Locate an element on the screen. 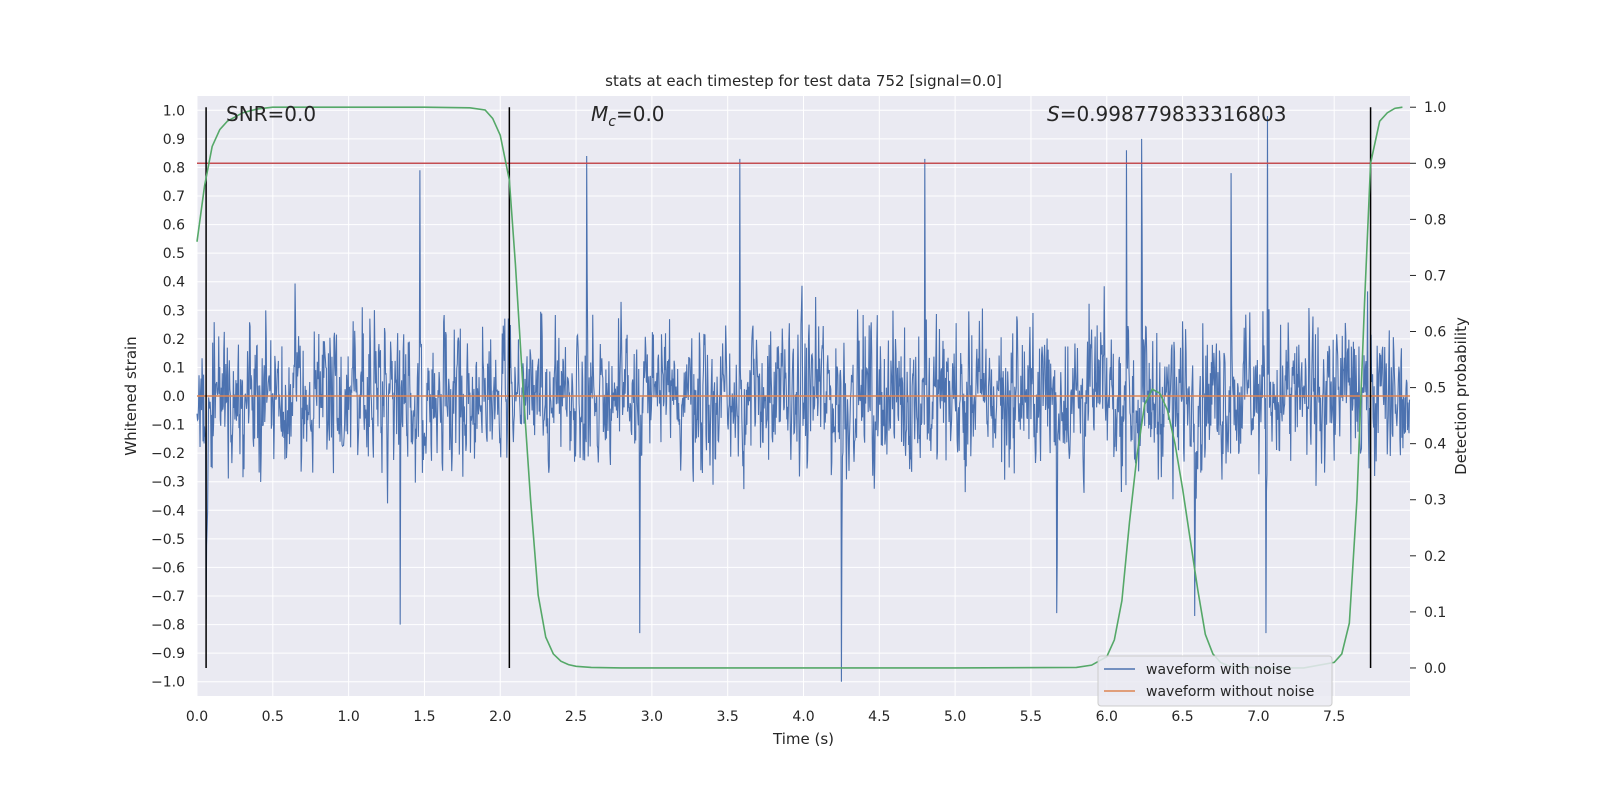 The image size is (1600, 800). y2-tick-label: 0.4 is located at coordinates (1435, 445).